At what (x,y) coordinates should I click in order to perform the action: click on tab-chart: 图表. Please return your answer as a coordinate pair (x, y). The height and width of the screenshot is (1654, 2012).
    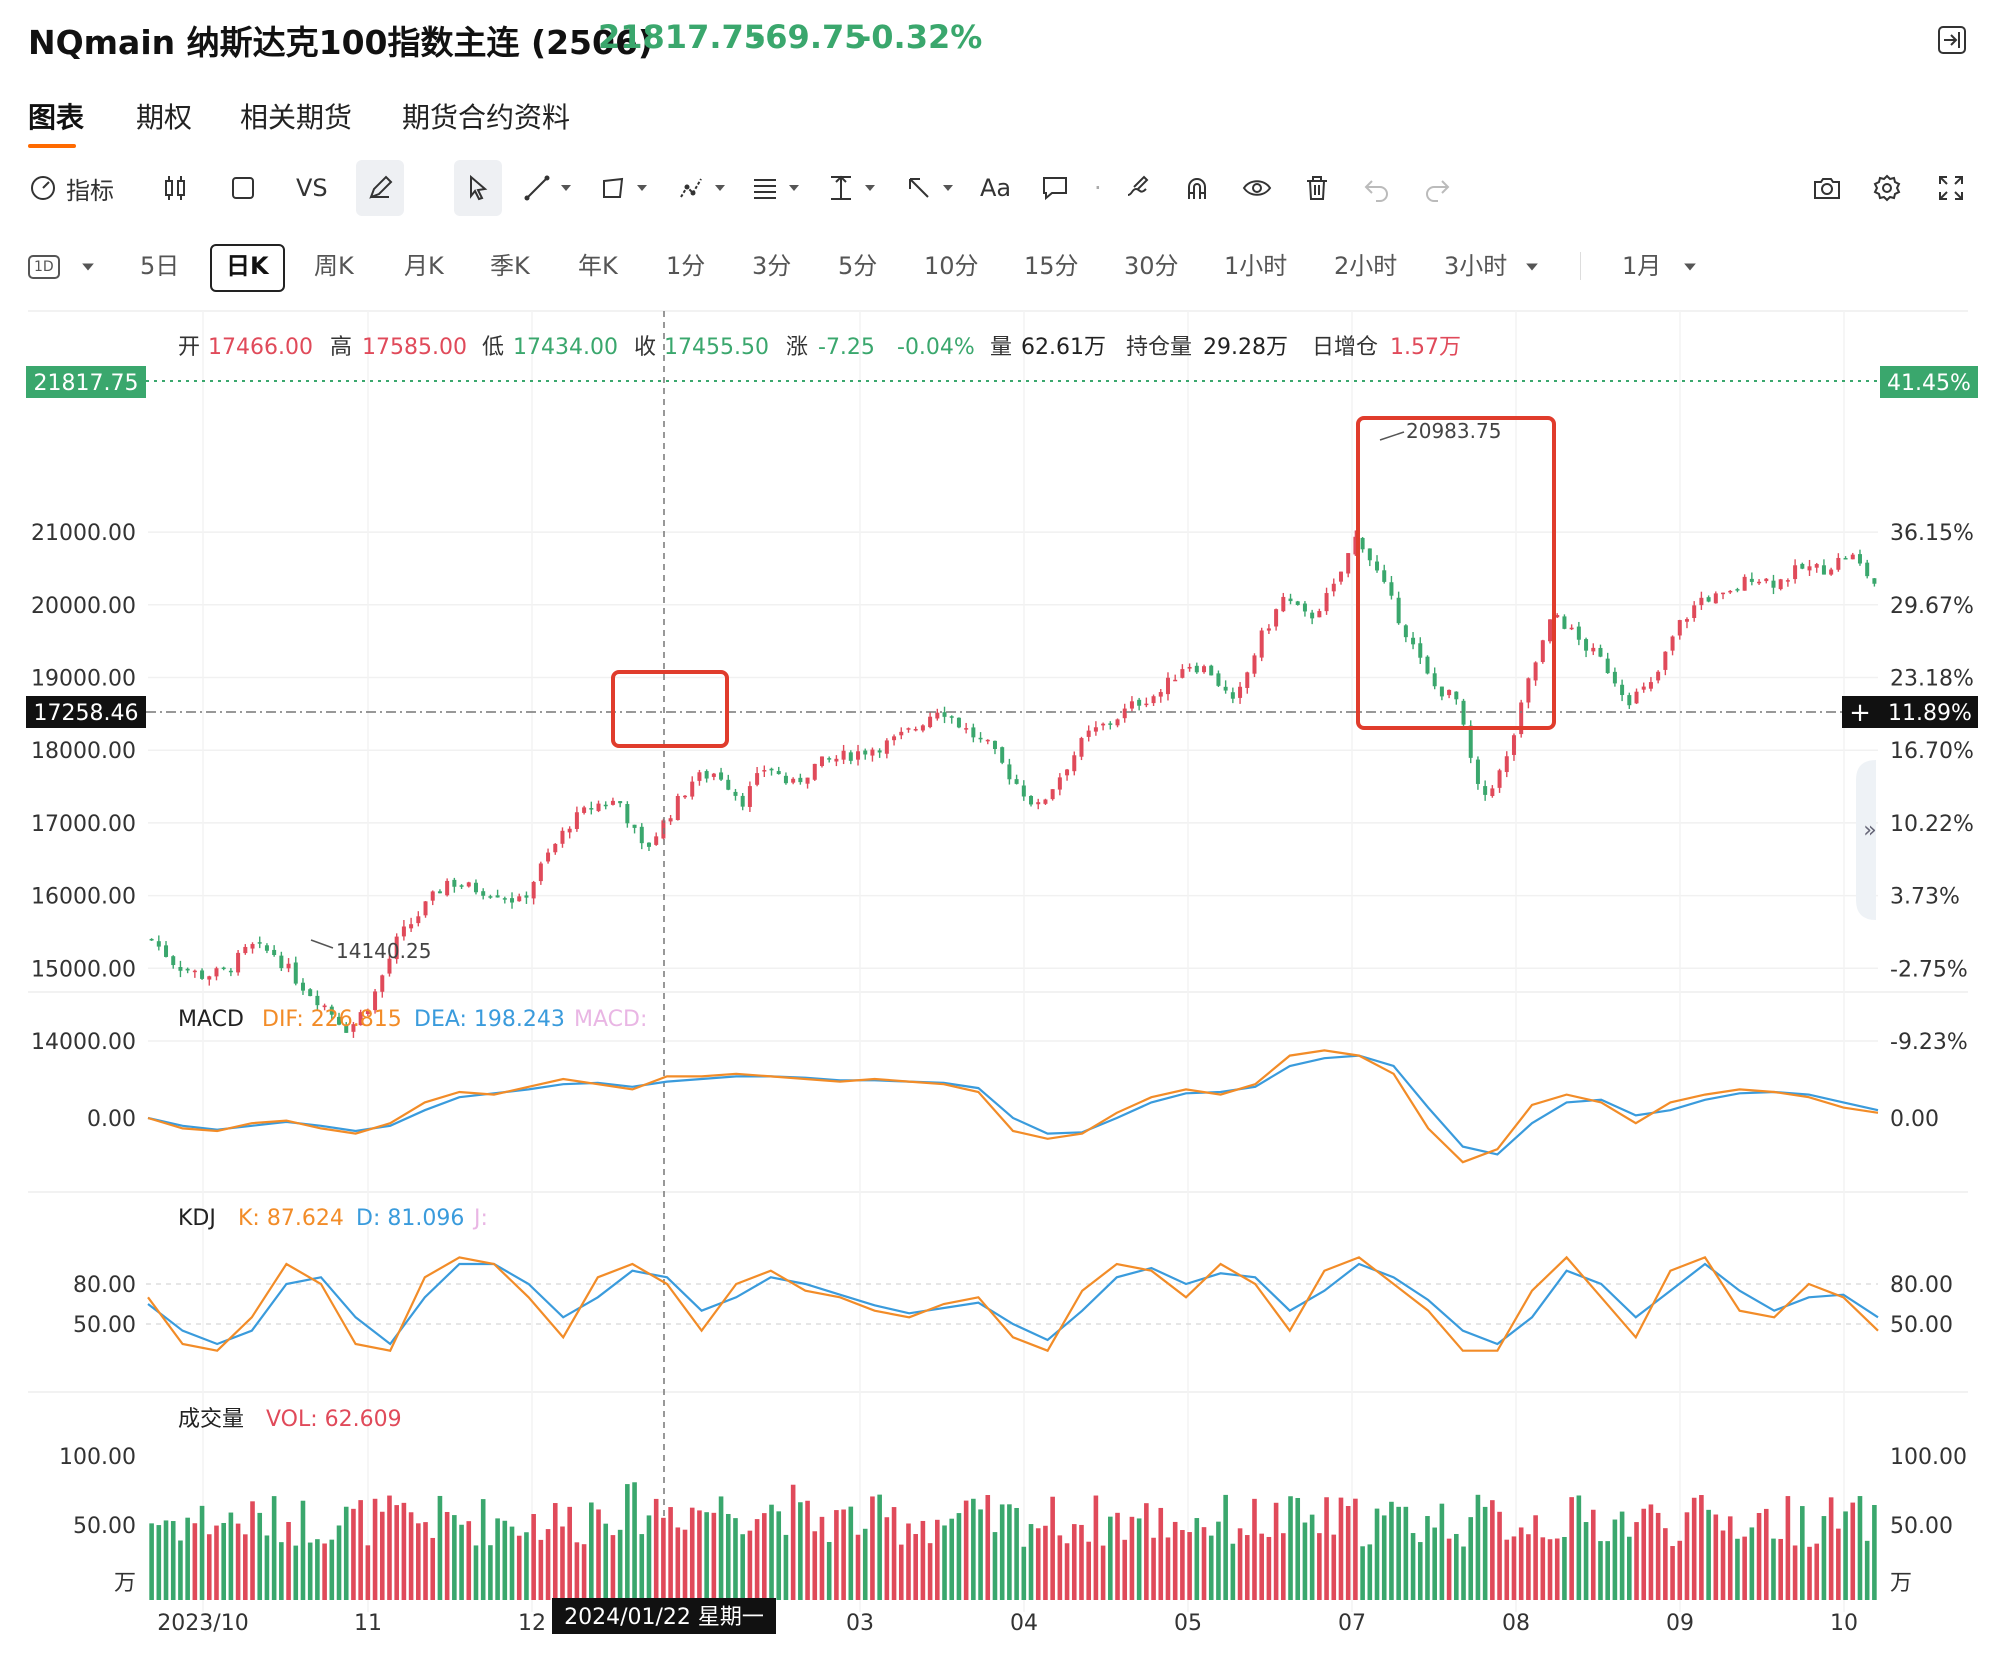
    Looking at the image, I should click on (56, 117).